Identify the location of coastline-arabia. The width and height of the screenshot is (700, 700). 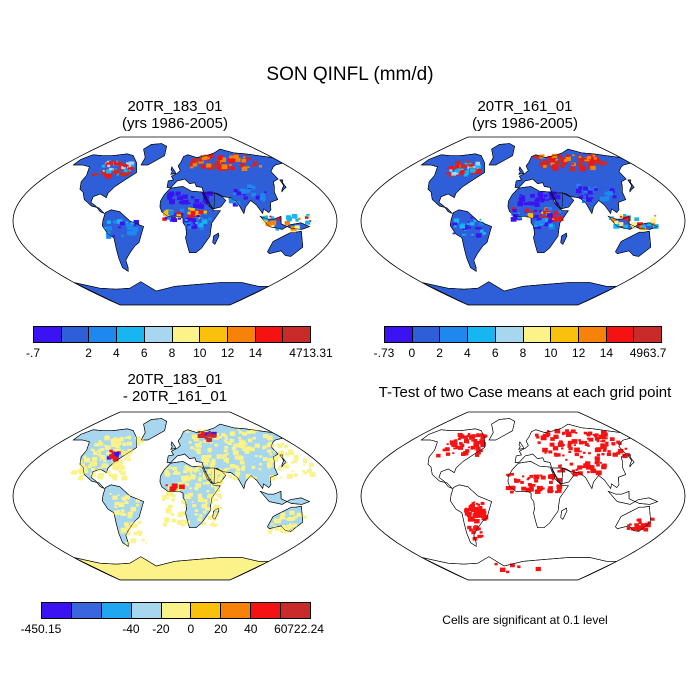
(563, 476).